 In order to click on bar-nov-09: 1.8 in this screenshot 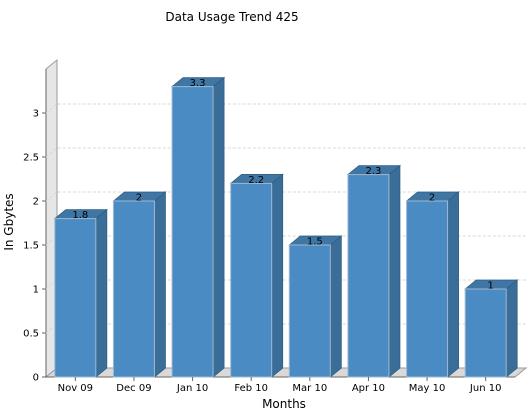, I will do `click(80, 293)`.